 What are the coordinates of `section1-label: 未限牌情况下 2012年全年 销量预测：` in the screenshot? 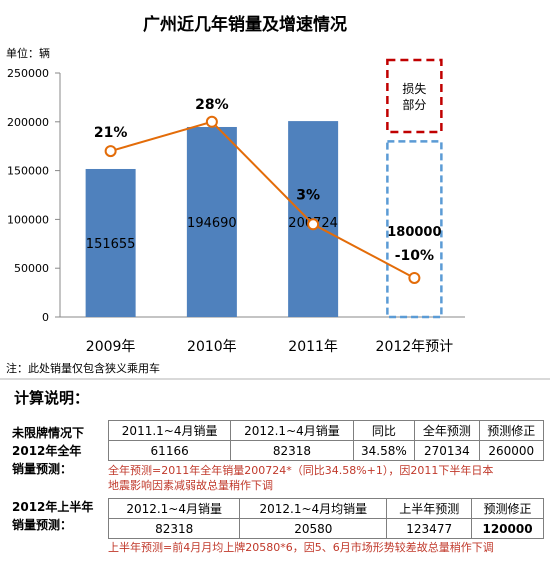 It's located at (48, 451).